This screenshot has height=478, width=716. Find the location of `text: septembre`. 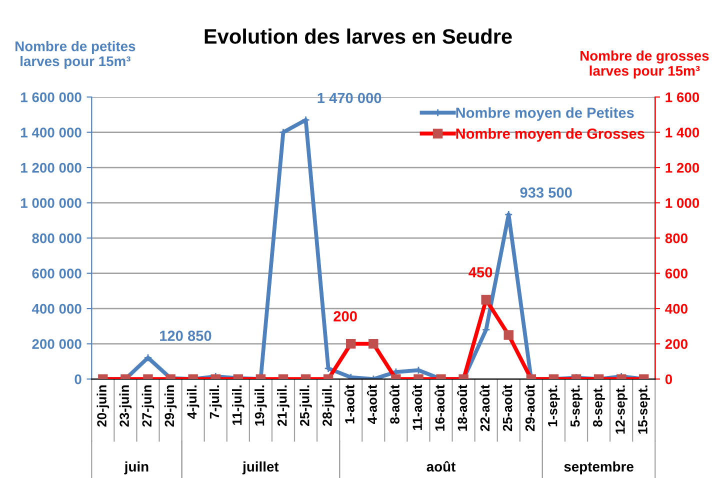

text: septembre is located at coordinates (599, 467).